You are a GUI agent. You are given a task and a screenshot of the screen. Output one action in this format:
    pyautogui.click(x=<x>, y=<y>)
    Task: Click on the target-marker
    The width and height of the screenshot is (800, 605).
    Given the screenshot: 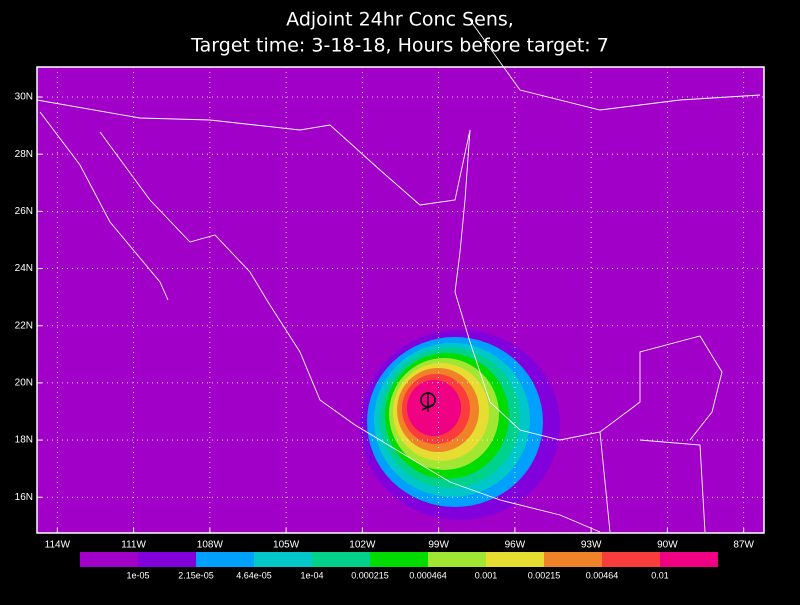 What is the action you would take?
    pyautogui.click(x=428, y=402)
    